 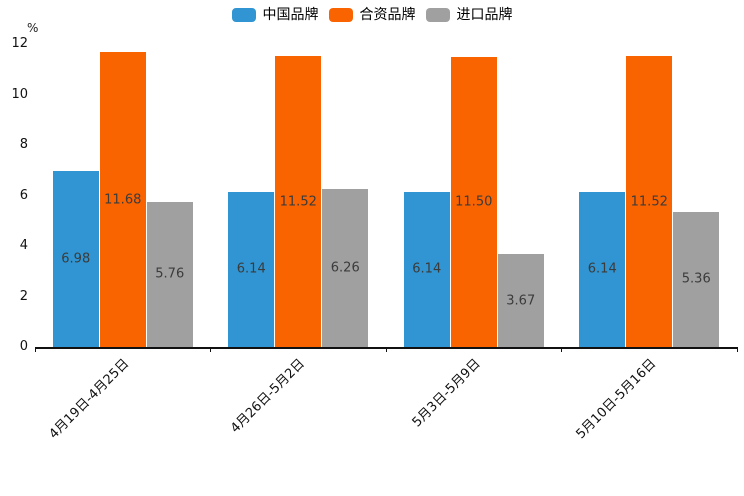 I want to click on legend-item-2: 合资品牌, so click(x=372, y=15).